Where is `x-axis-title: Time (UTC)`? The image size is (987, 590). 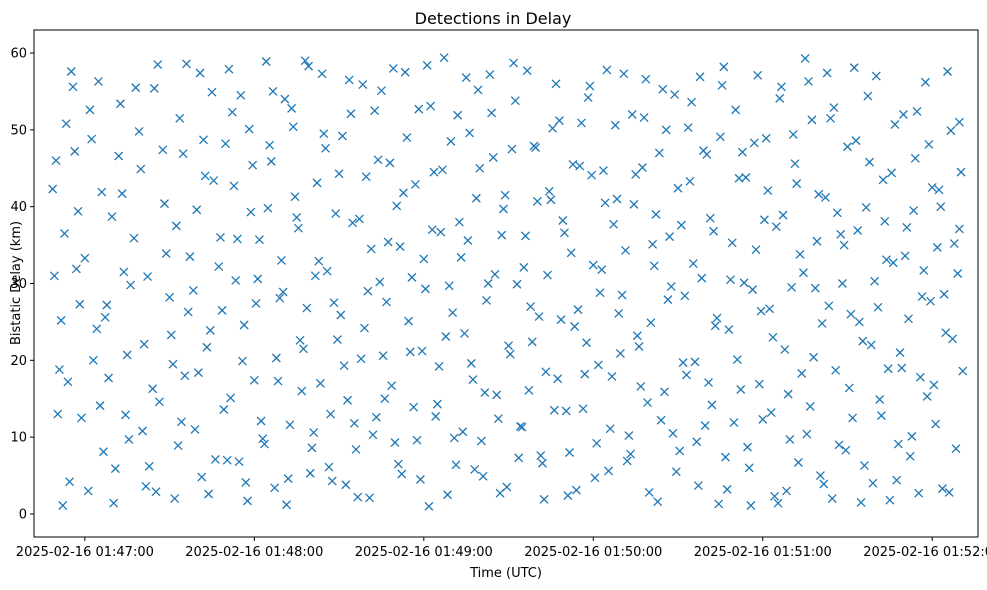
x-axis-title: Time (UTC) is located at coordinates (505, 573).